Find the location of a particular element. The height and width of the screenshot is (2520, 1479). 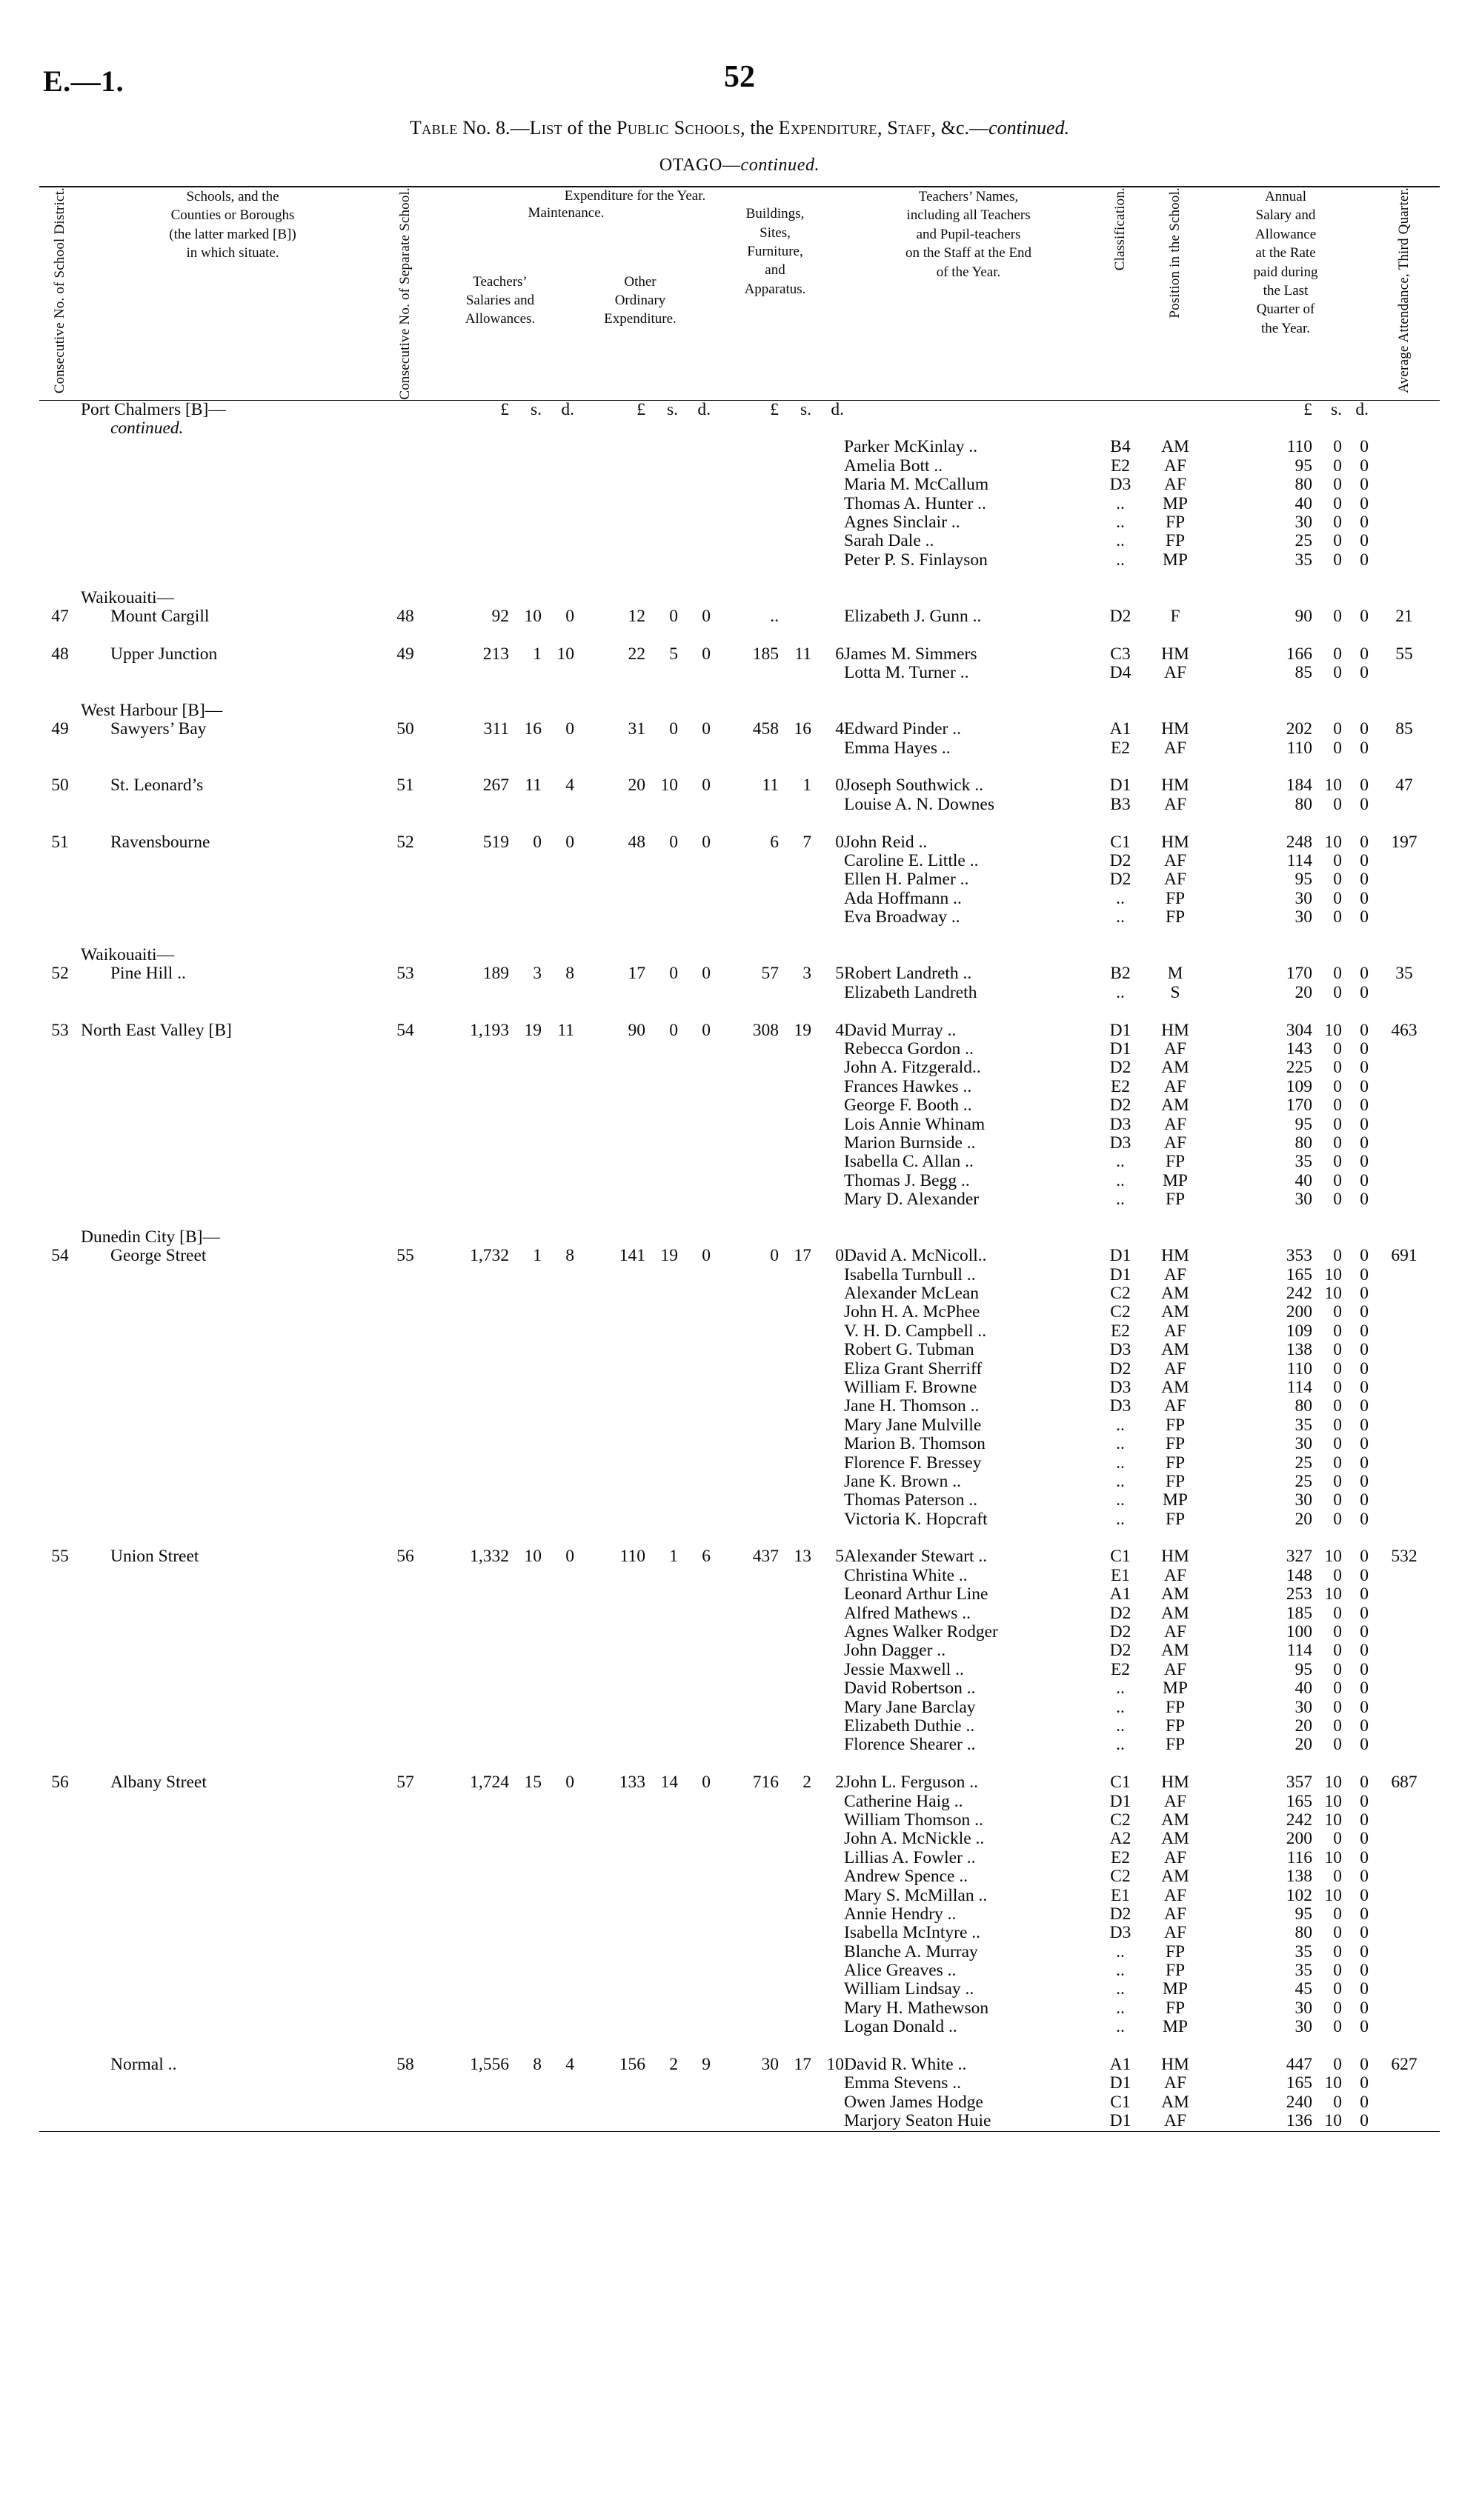

teacher-name: Thomas Paterson .. is located at coordinates (911, 1500).